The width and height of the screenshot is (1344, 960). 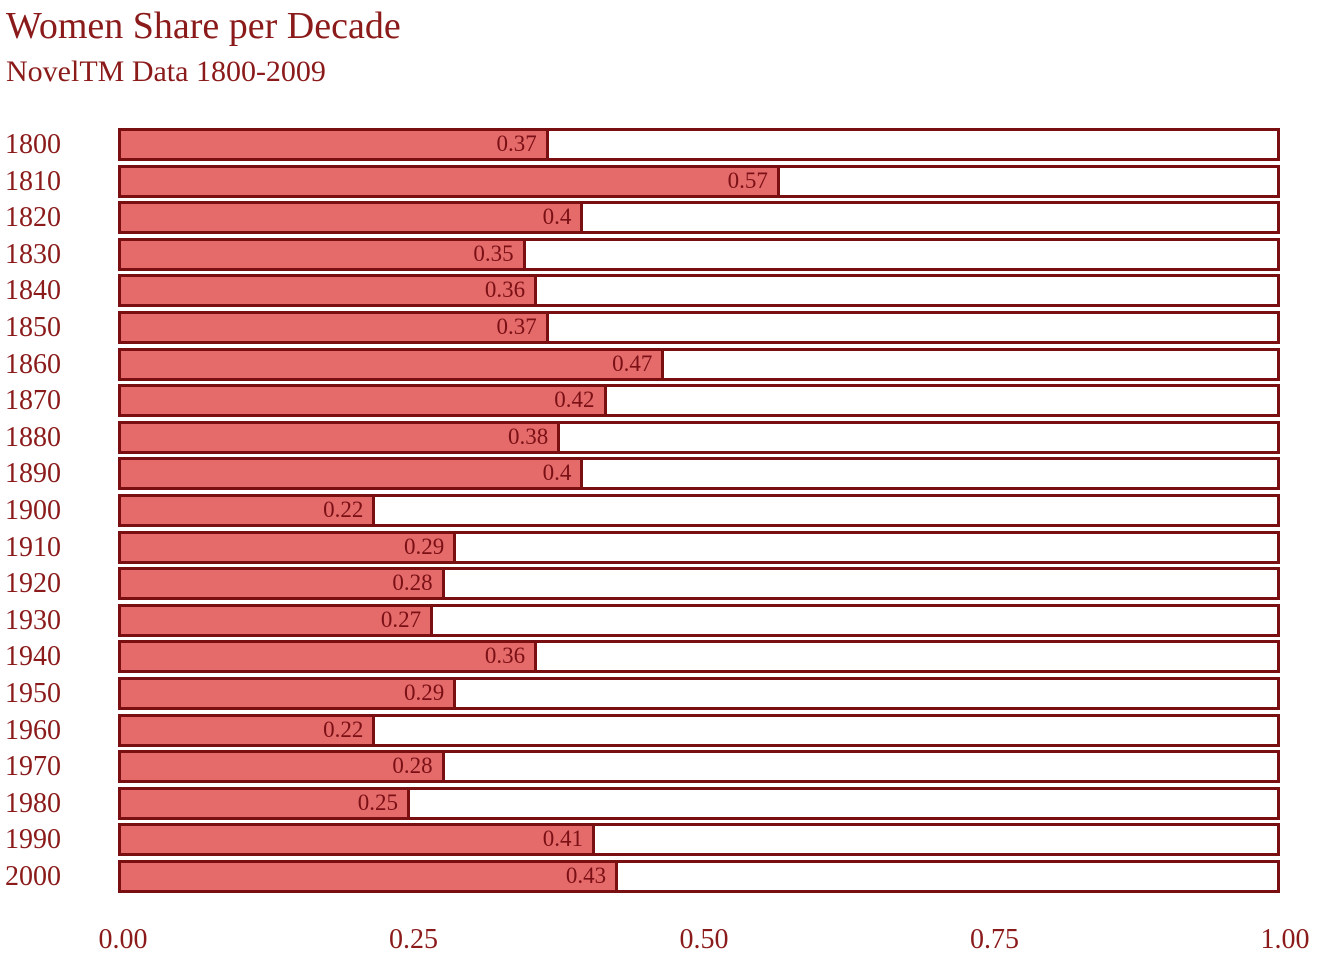 I want to click on bar-row: 1840 0.36, so click(x=672, y=291).